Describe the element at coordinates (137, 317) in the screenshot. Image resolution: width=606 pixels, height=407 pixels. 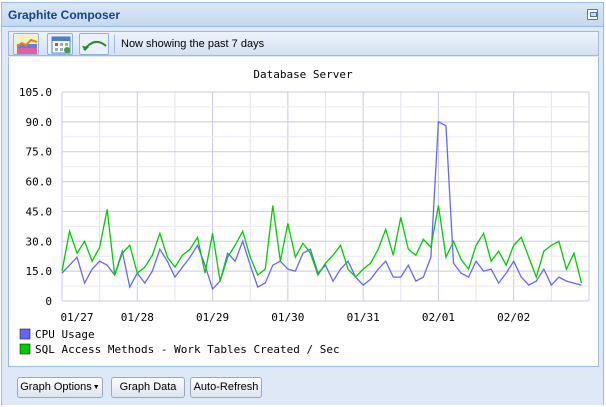
I see `x-tick-label: 01/28` at that location.